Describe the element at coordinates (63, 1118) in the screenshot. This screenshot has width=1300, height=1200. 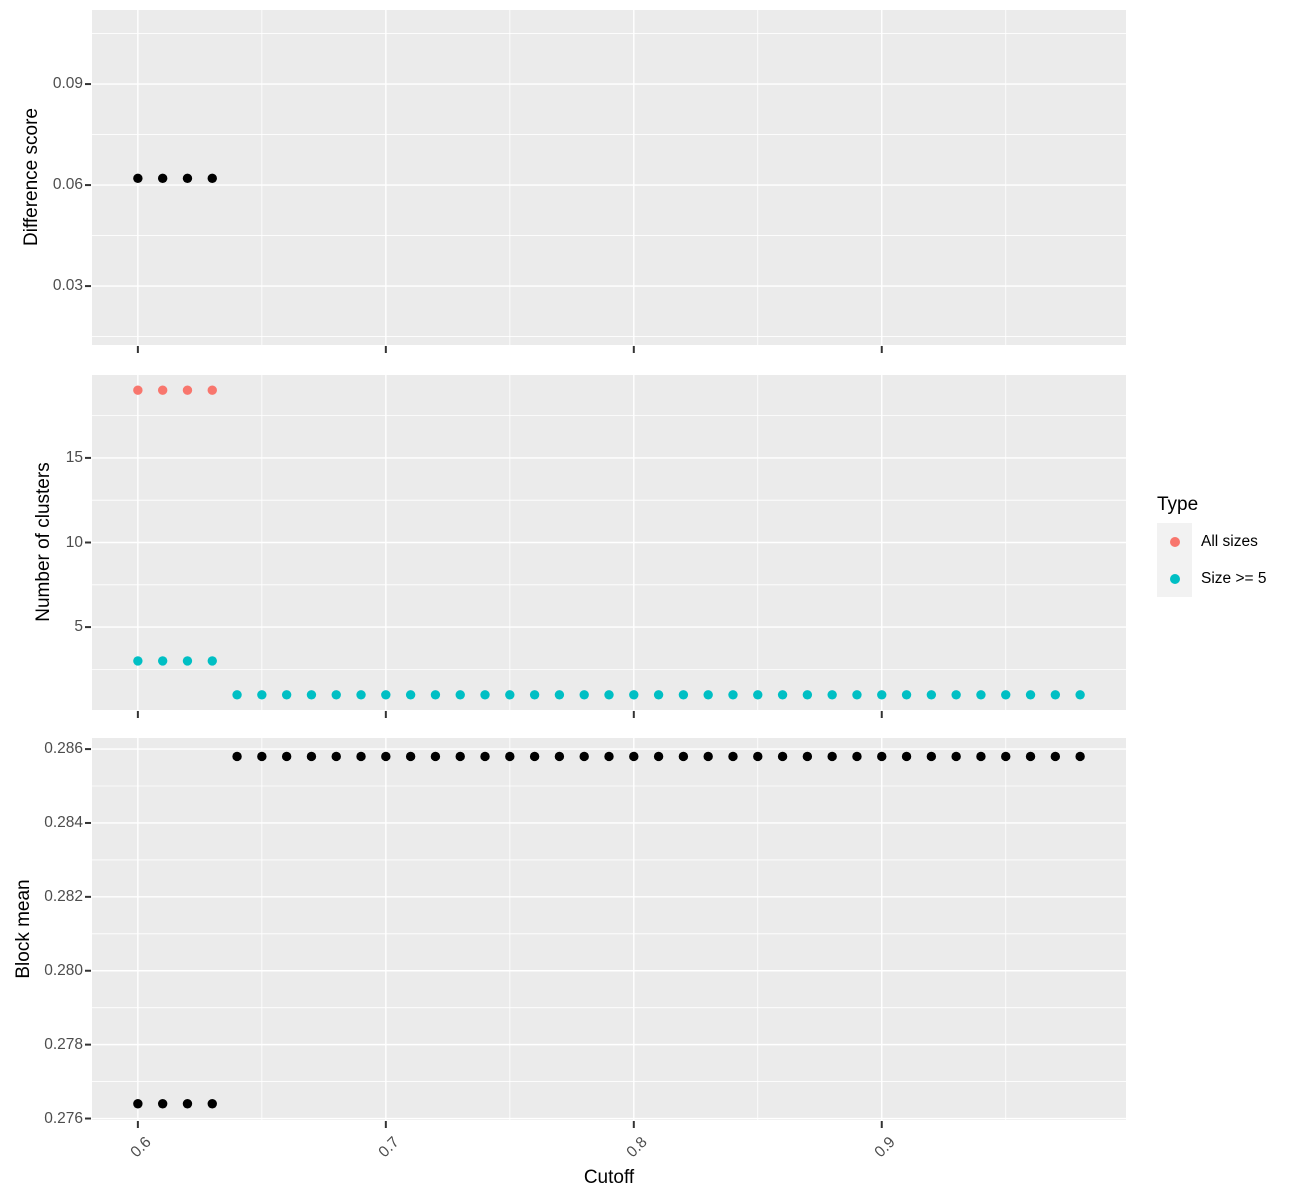
I see `y-tick-label: 0.276` at that location.